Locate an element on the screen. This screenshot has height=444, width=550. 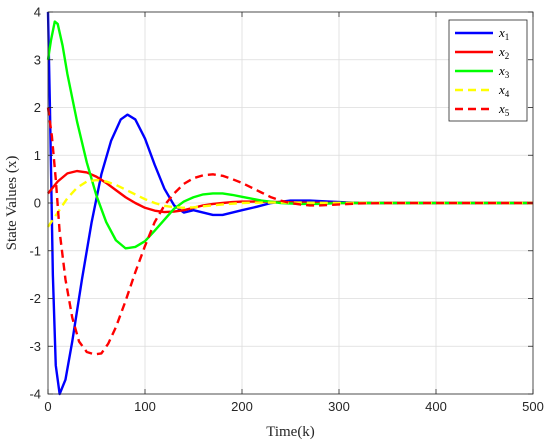
legend: x1 x2 x3 x4 x5 is located at coordinates (488, 70).